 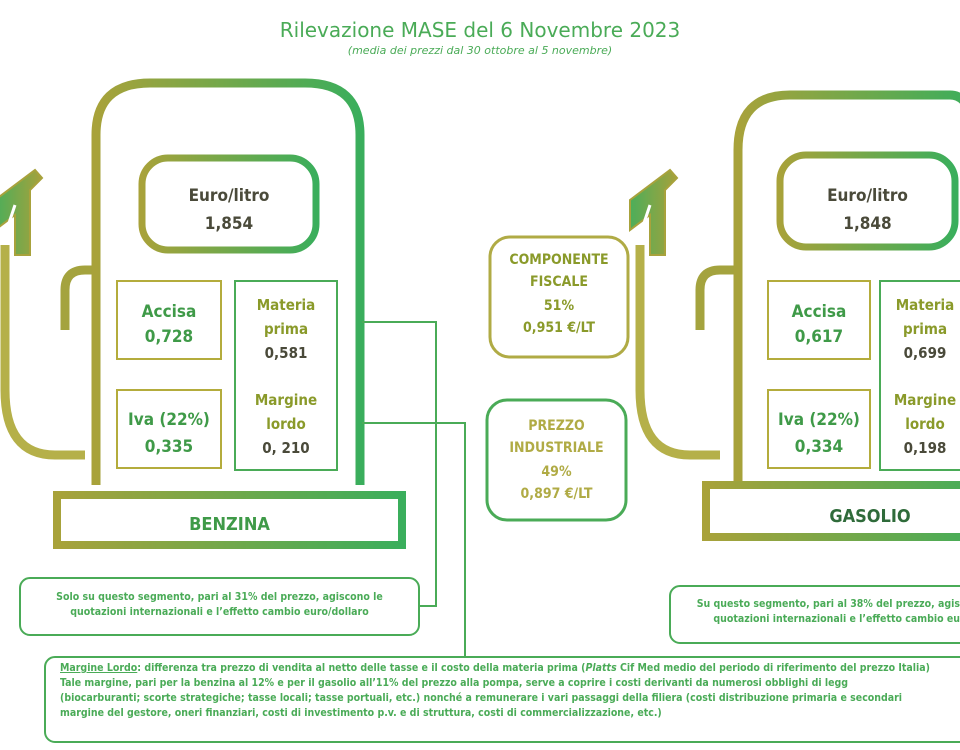 I want to click on benzina-iva-box, so click(x=169, y=429).